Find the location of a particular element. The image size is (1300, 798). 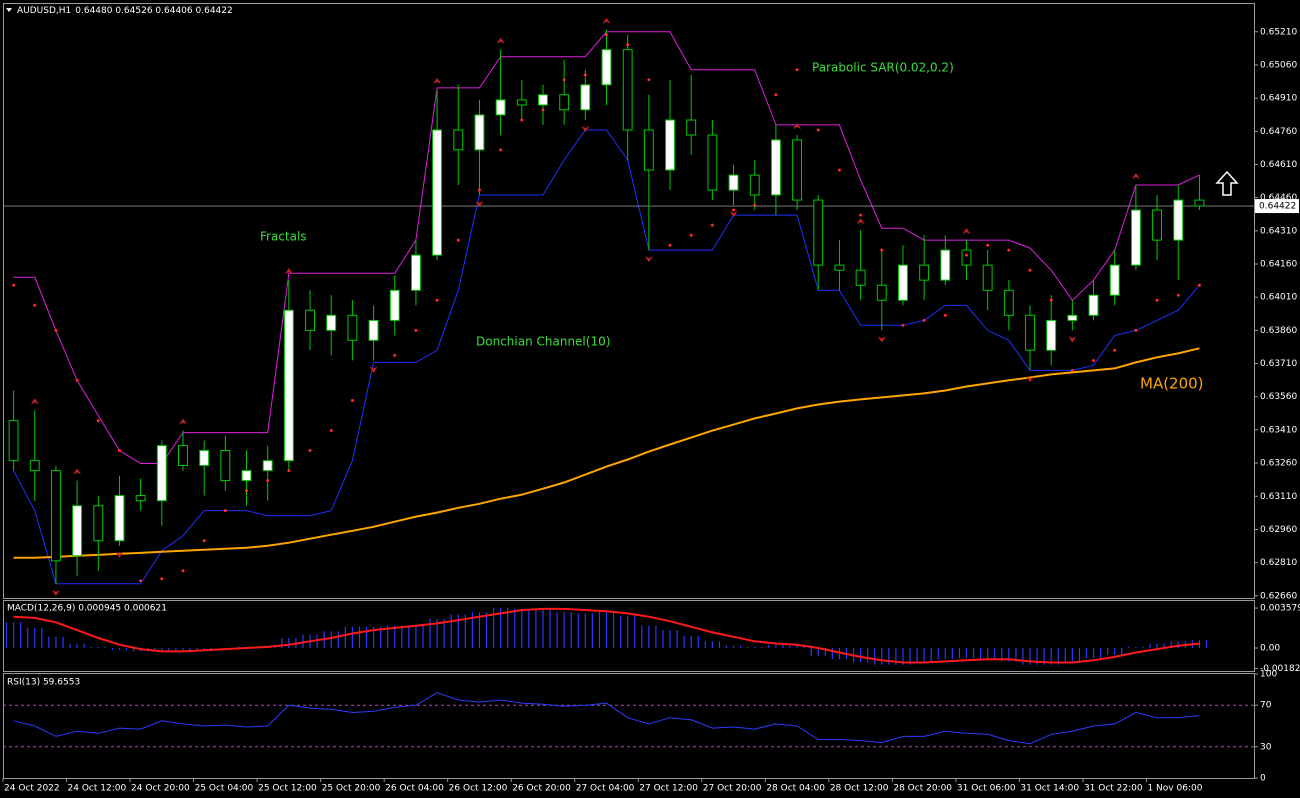

macd-title: MACD(12,26,9) 0.000945 0.000621 is located at coordinates (87, 609).